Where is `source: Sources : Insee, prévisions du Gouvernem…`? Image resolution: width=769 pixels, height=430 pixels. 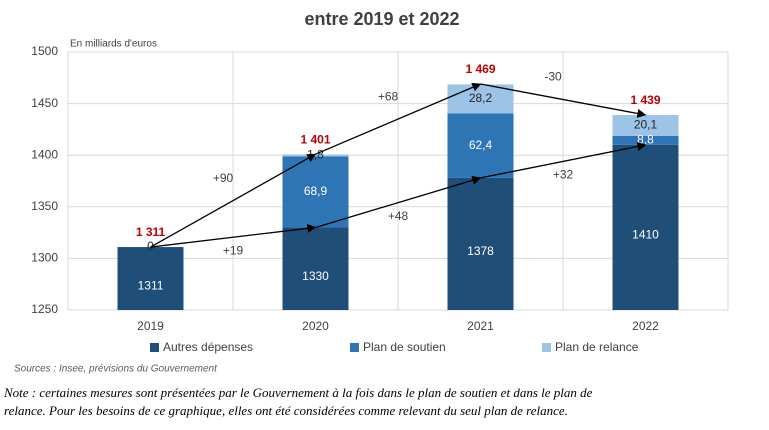
source: Sources : Insee, prévisions du Gouvernem… is located at coordinates (116, 369).